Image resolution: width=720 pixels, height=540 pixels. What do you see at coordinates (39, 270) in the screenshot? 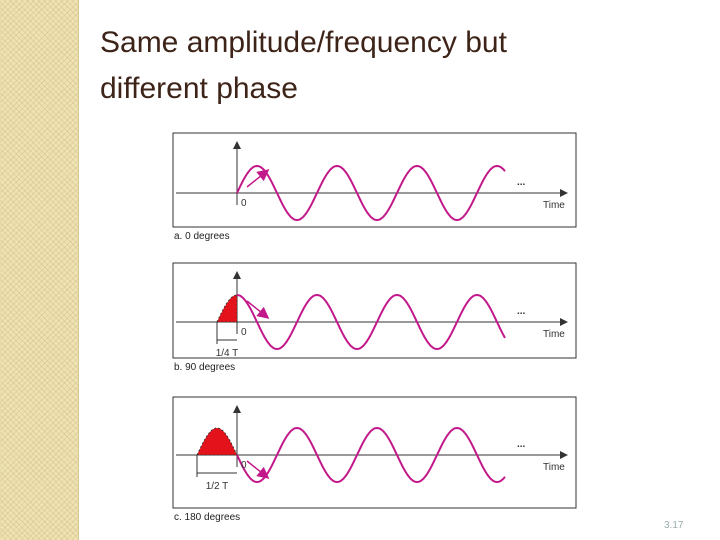
I see `decor-strip` at bounding box center [39, 270].